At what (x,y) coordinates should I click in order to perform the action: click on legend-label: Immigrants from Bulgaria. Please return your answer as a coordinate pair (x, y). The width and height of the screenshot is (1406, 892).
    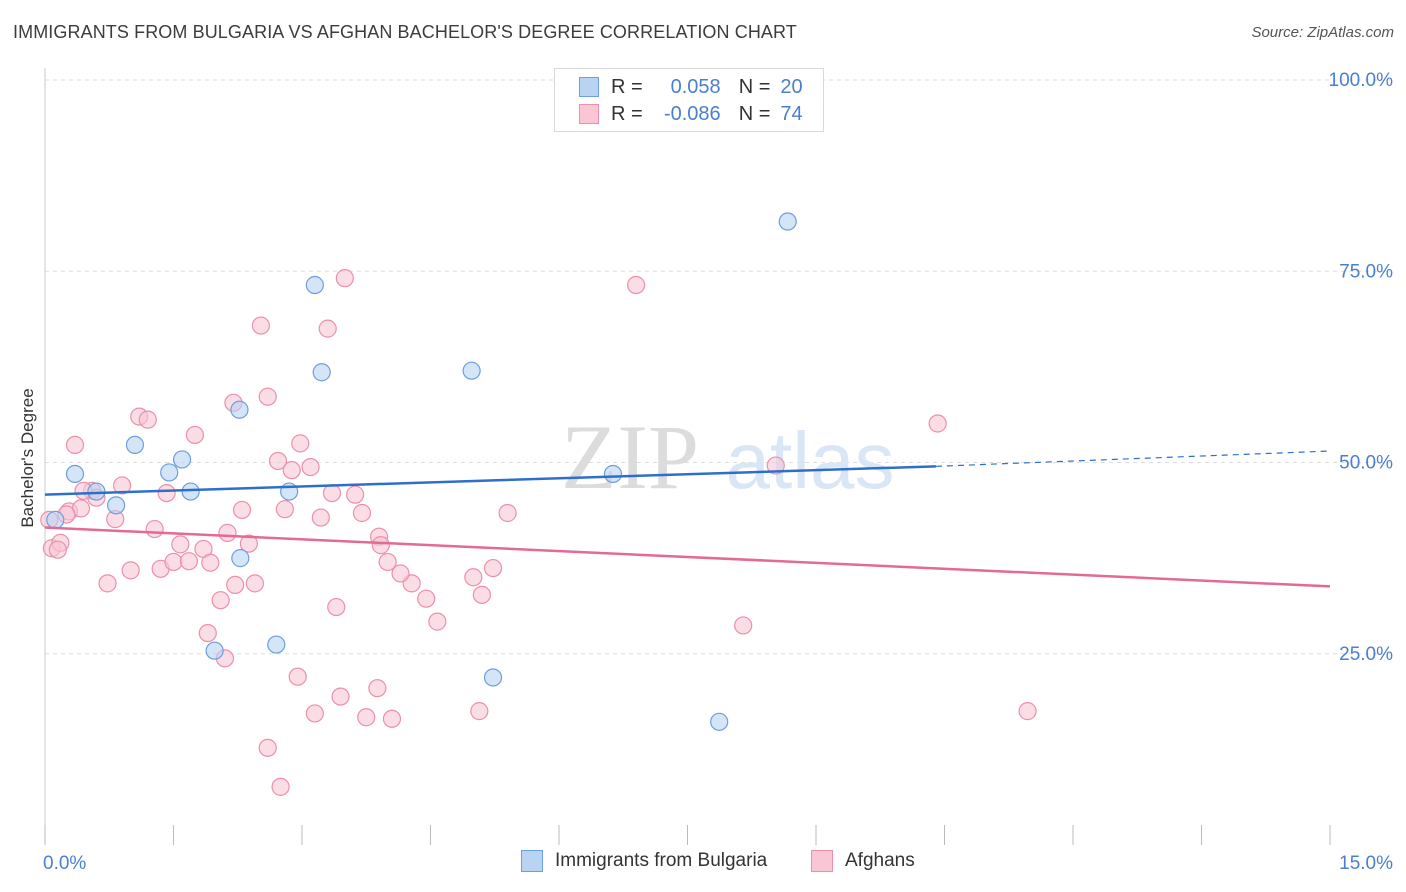
    Looking at the image, I should click on (661, 860).